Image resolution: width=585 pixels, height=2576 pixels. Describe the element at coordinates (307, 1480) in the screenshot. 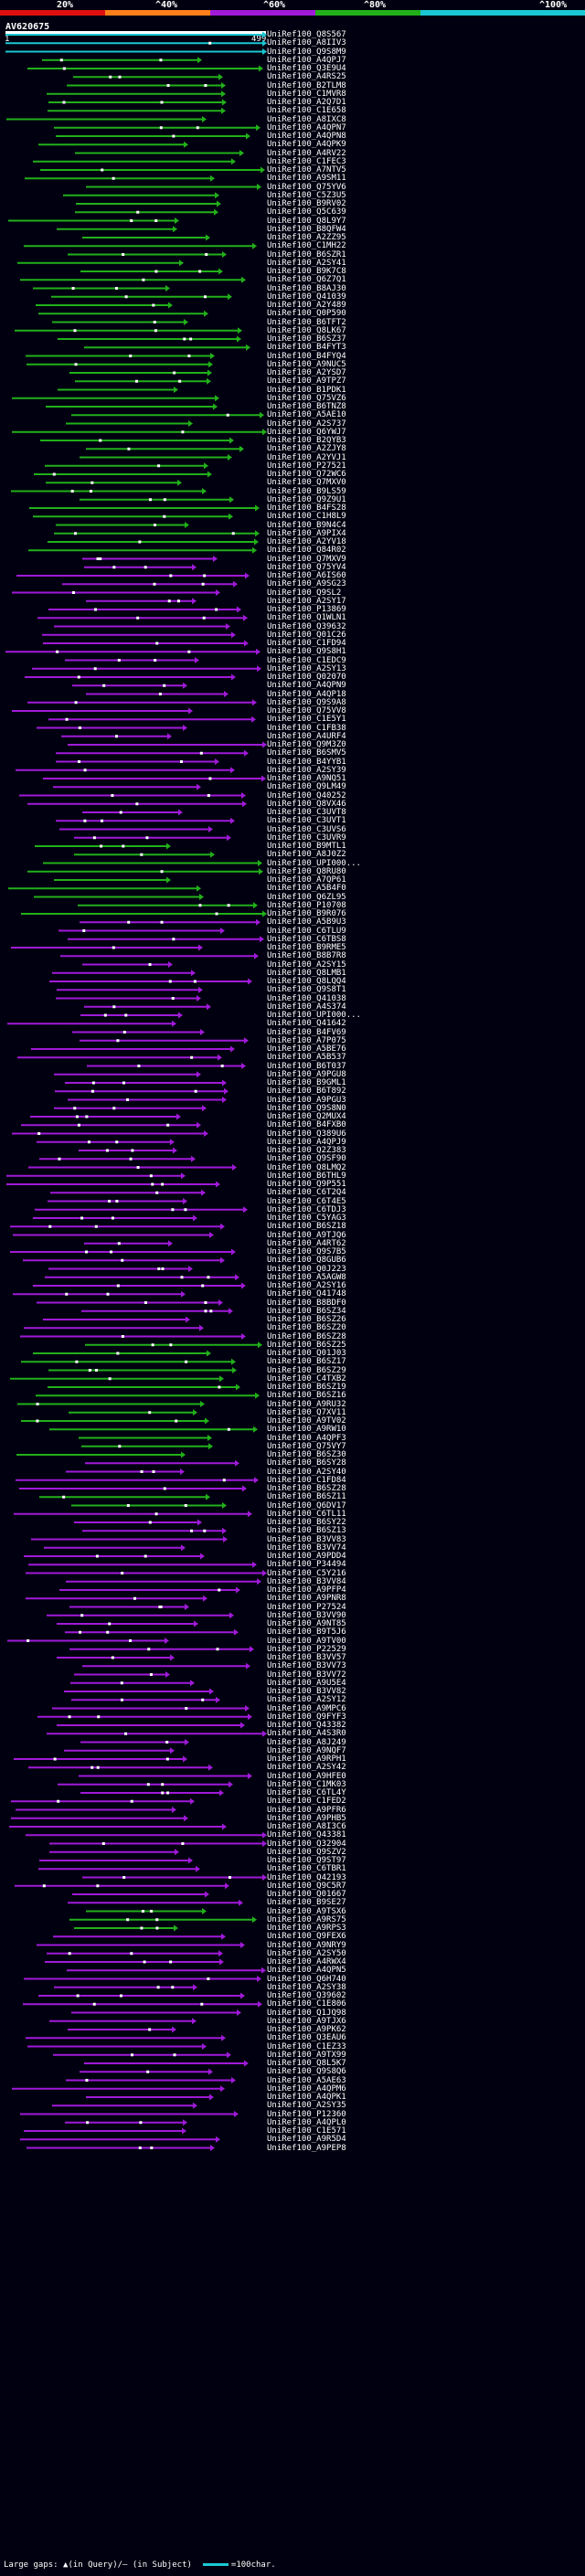

I see `hit-accession: UniRef100_C1FD84` at that location.